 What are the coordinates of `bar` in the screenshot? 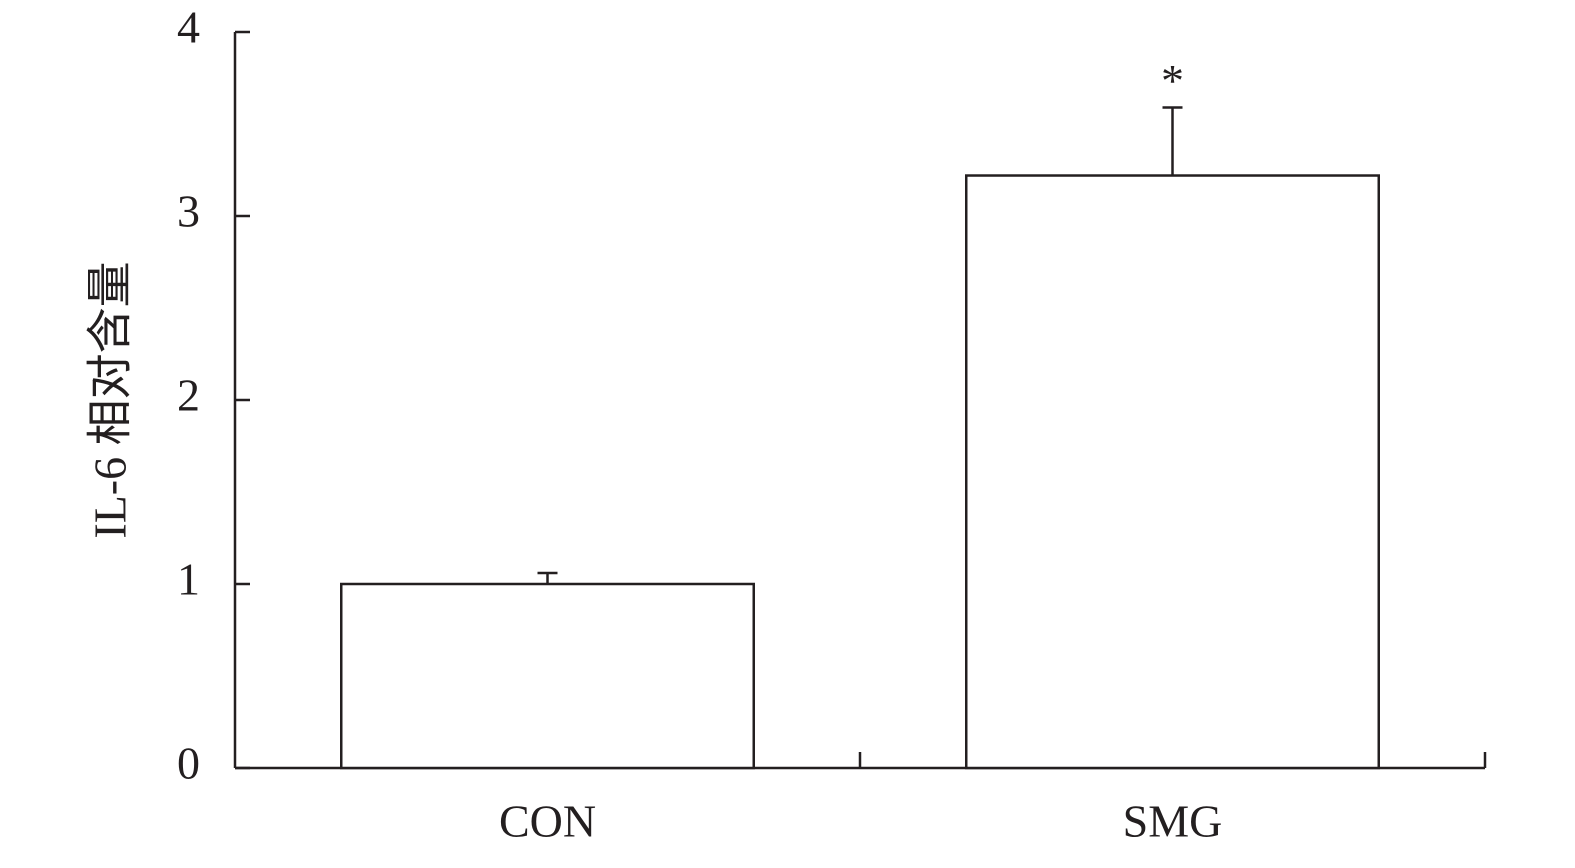 It's located at (547, 676).